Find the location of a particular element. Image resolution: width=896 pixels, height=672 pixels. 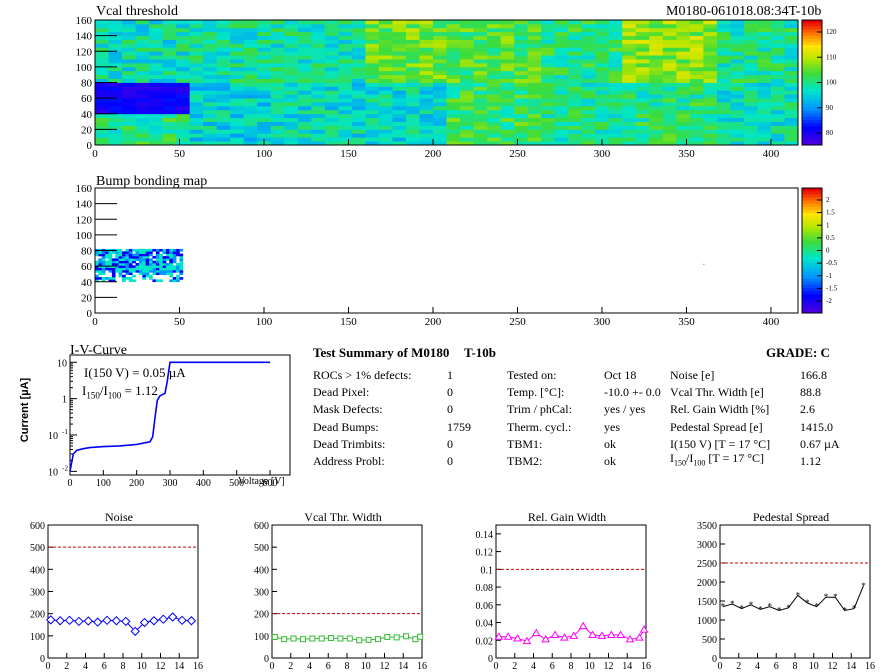

vcal-map-xtick-label: 150 is located at coordinates (348, 154).